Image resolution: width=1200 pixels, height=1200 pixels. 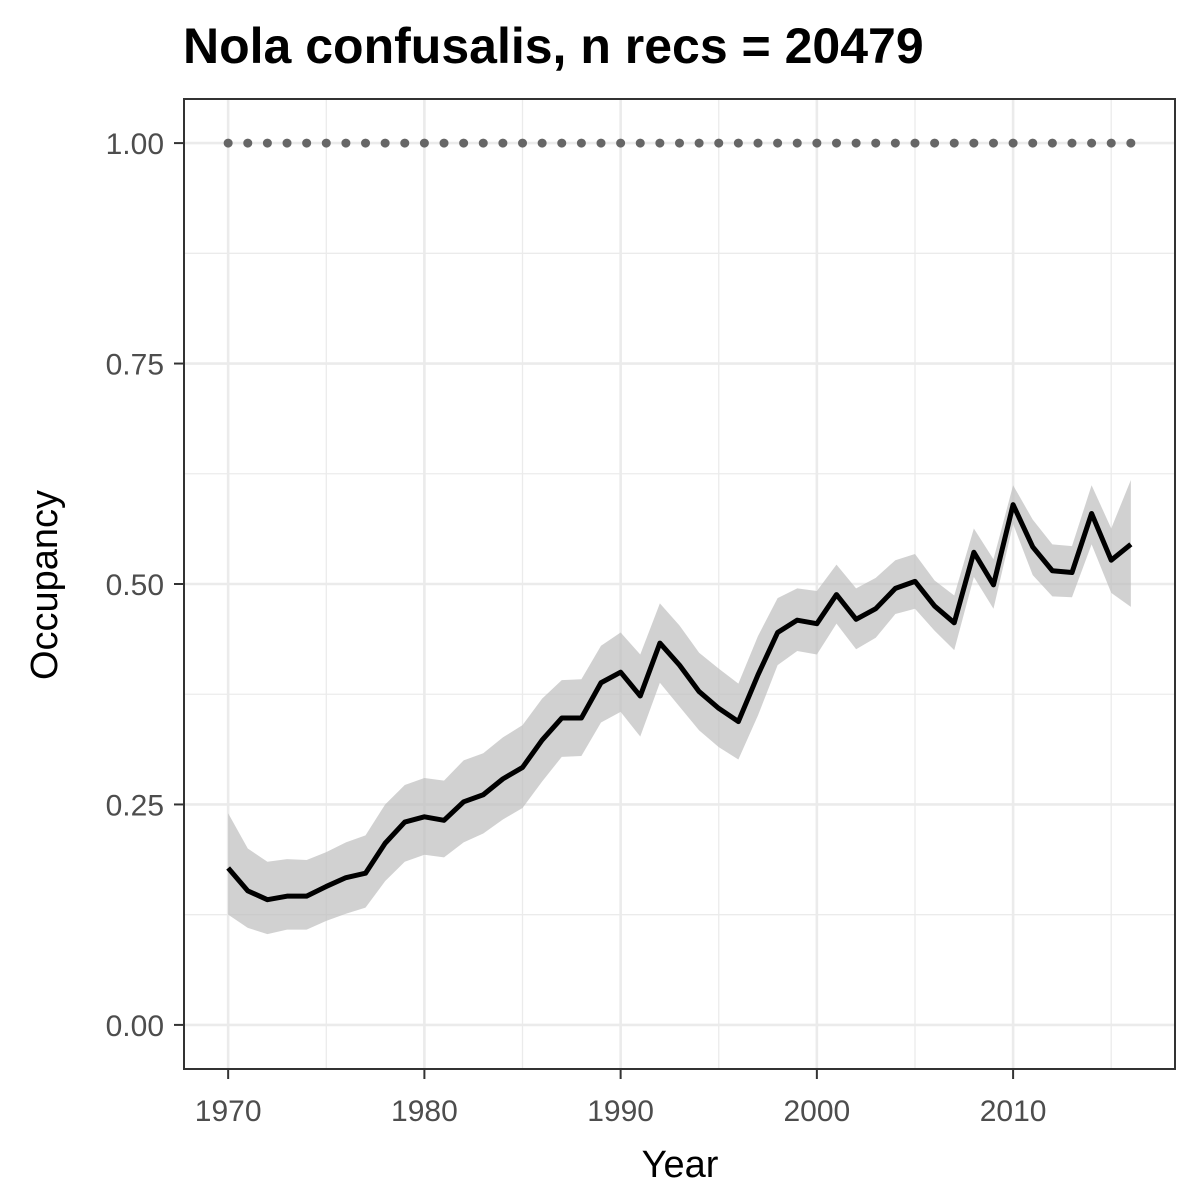 What do you see at coordinates (135, 365) in the screenshot?
I see `y-tick-label: 0.75` at bounding box center [135, 365].